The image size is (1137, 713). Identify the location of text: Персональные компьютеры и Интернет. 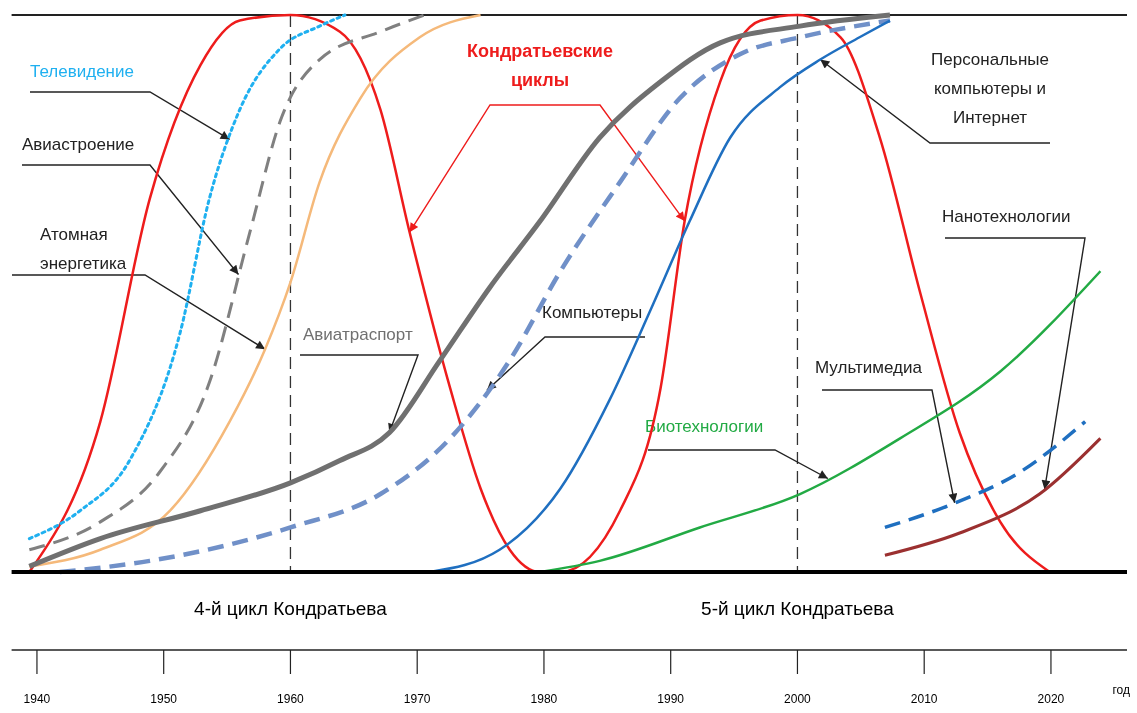
(990, 88).